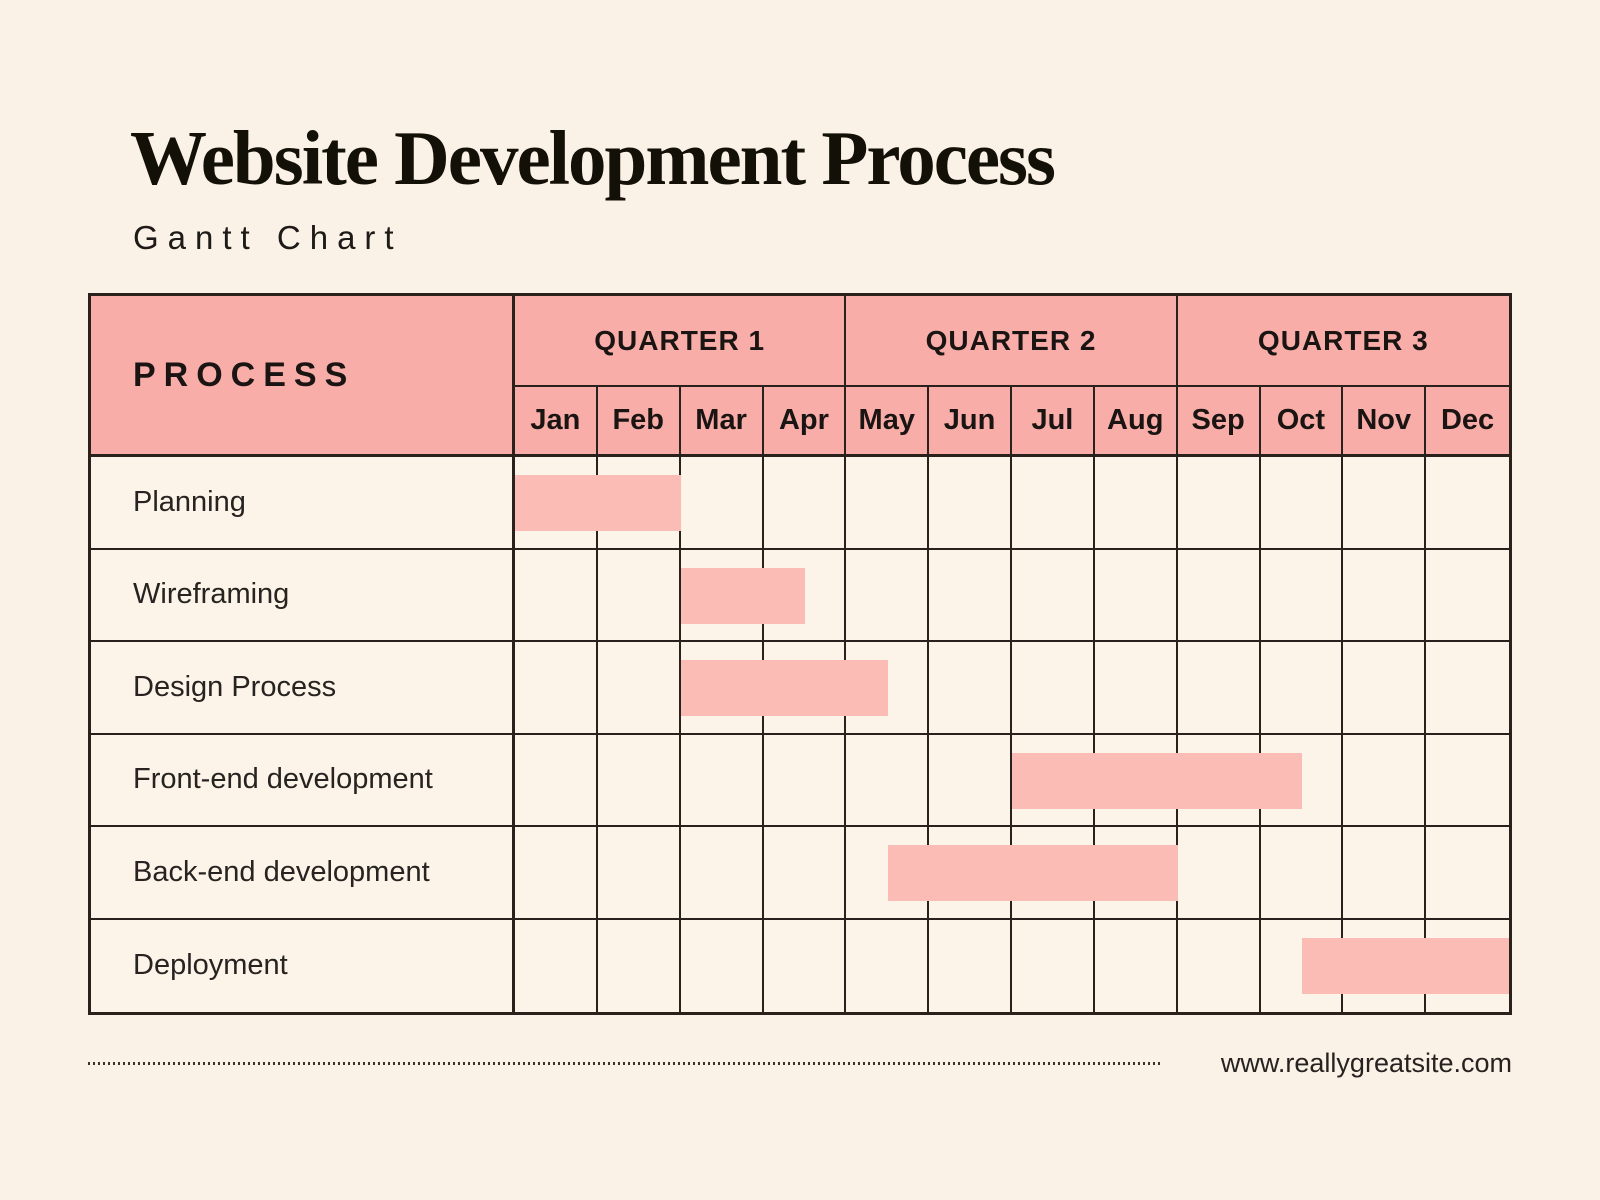 Image resolution: width=1600 pixels, height=1200 pixels. I want to click on gantt-bar-wireframing, so click(742, 595).